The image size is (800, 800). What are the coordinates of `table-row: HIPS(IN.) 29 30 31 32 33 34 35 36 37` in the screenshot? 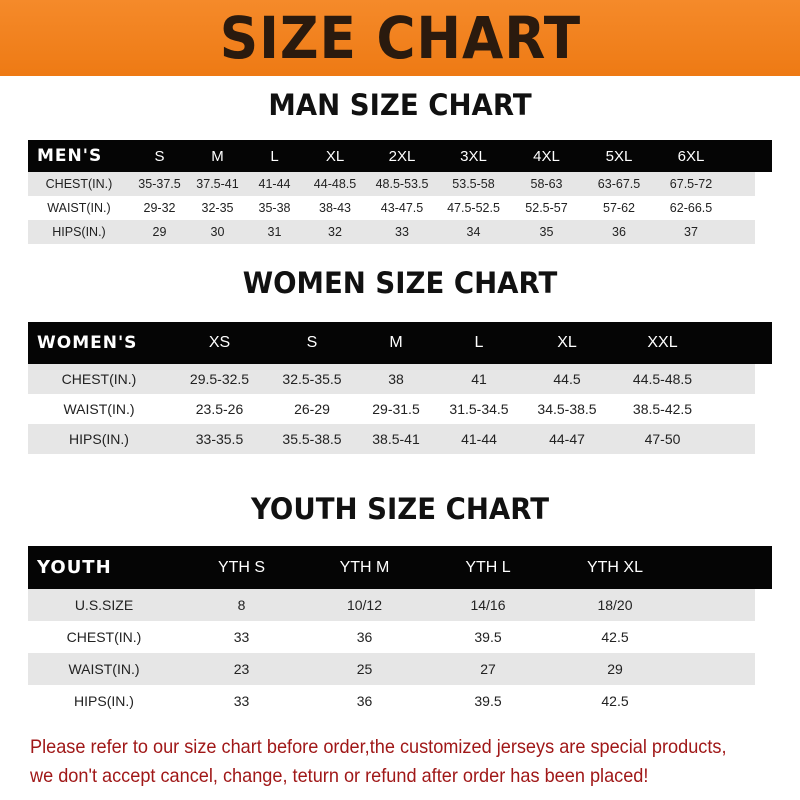 It's located at (391, 232).